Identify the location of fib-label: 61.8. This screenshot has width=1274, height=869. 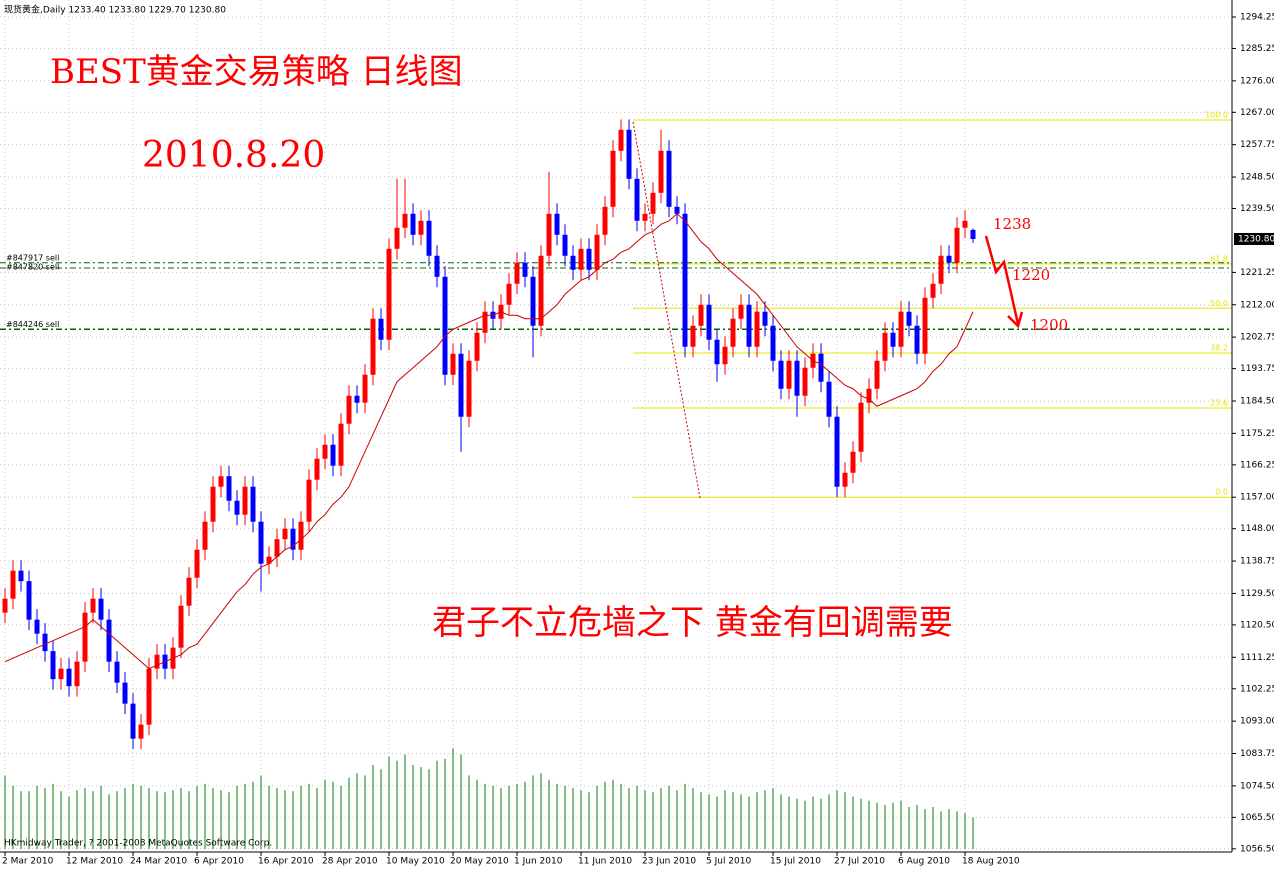
(1219, 258).